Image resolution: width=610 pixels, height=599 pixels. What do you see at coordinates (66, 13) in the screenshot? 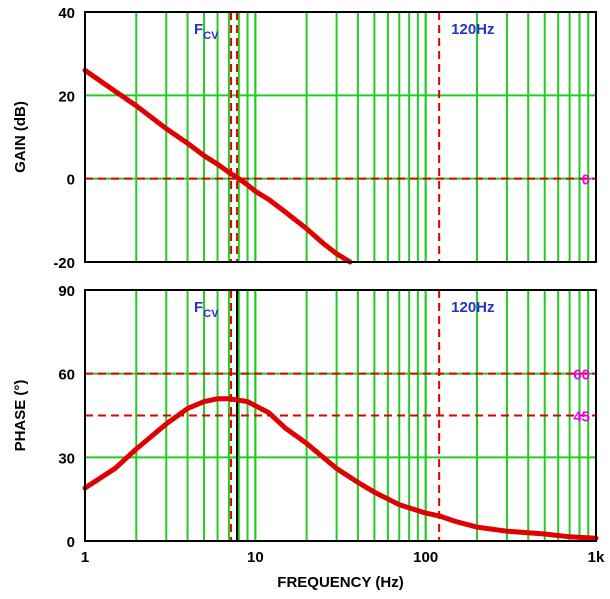
I see `y-tick-label: 40` at bounding box center [66, 13].